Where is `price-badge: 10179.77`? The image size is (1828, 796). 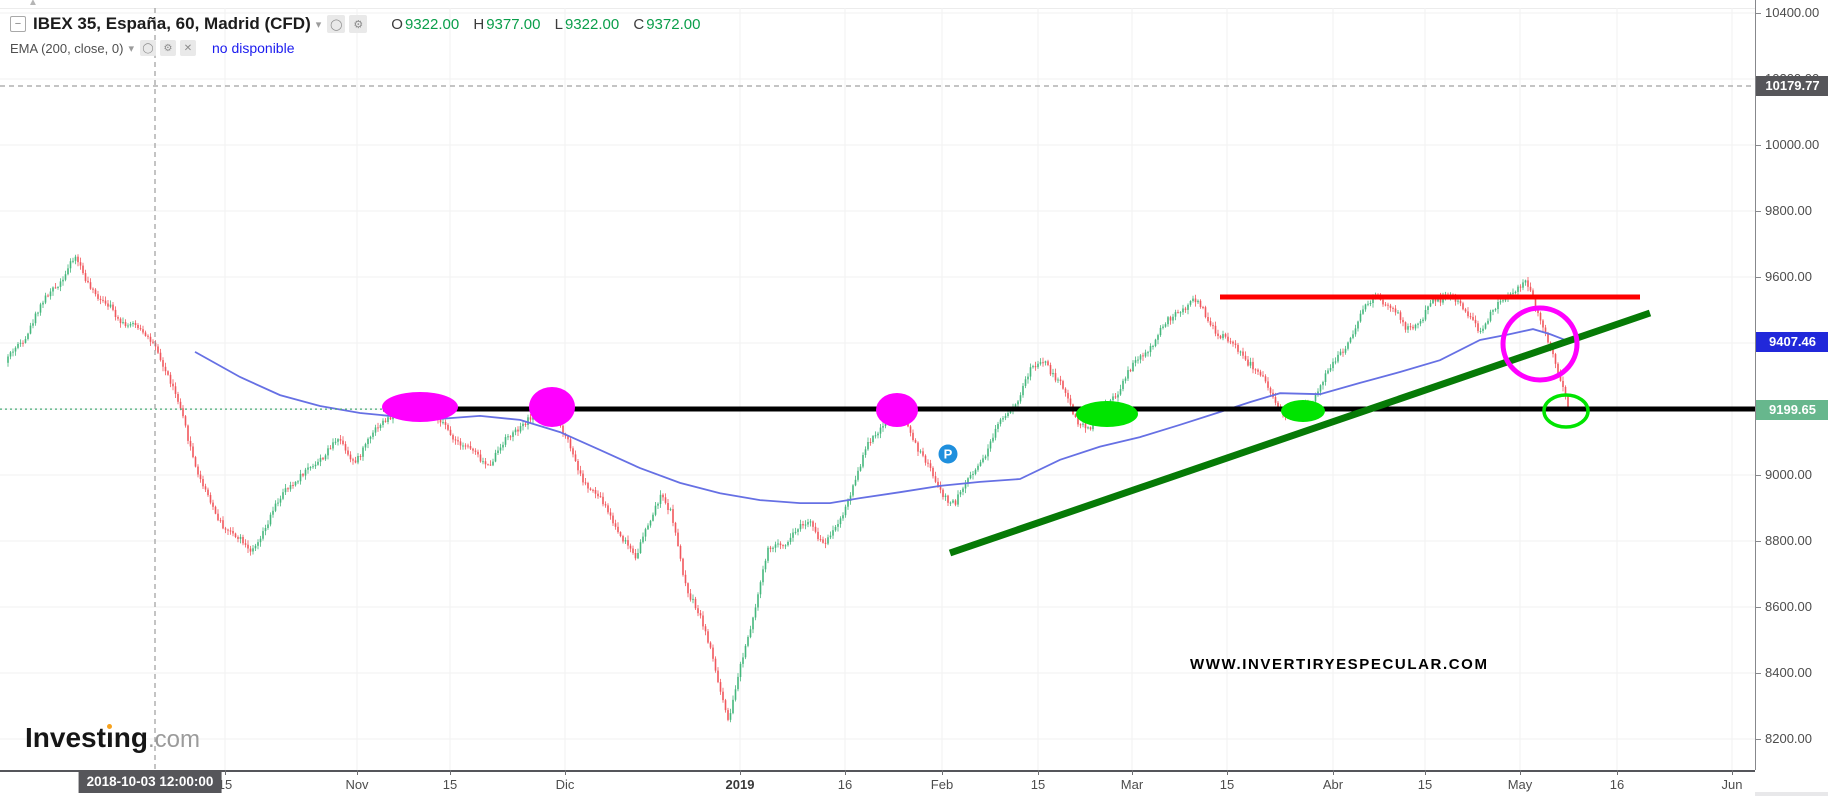 price-badge: 10179.77 is located at coordinates (1792, 86).